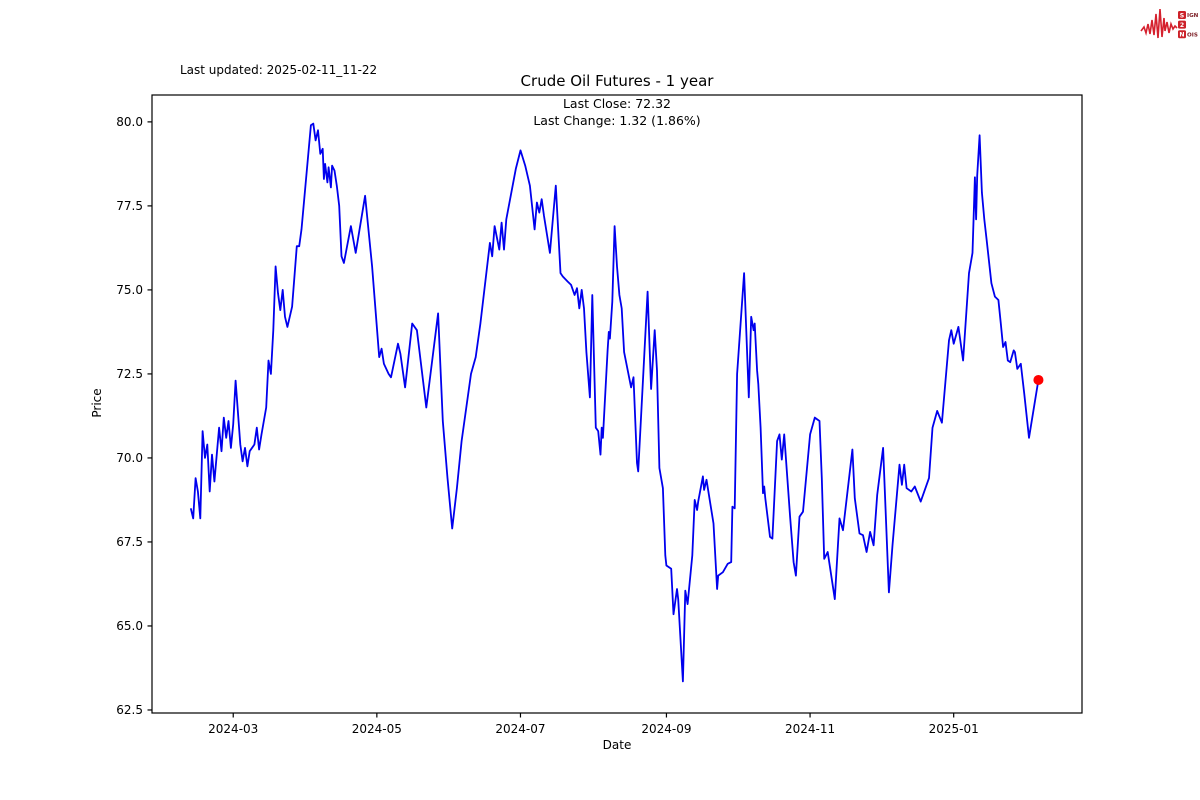 Image resolution: width=1200 pixels, height=800 pixels. I want to click on y-tick-label: 80.0, so click(129, 122).